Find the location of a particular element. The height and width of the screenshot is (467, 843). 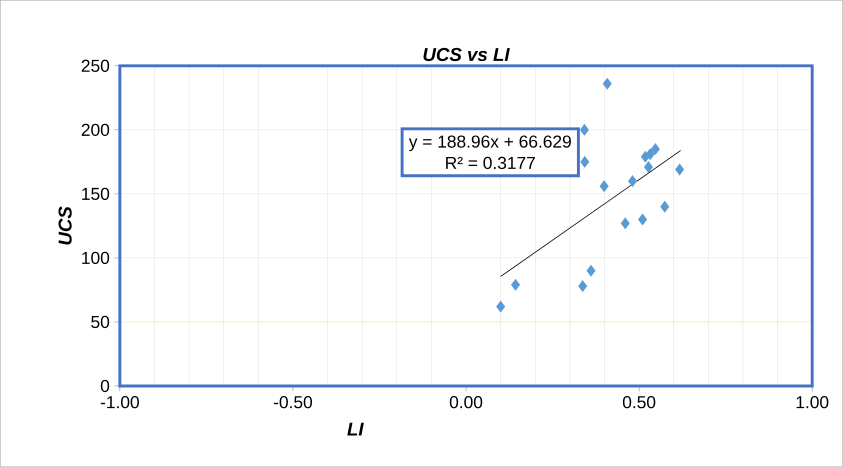

y-axis-title: UCS is located at coordinates (65, 225).